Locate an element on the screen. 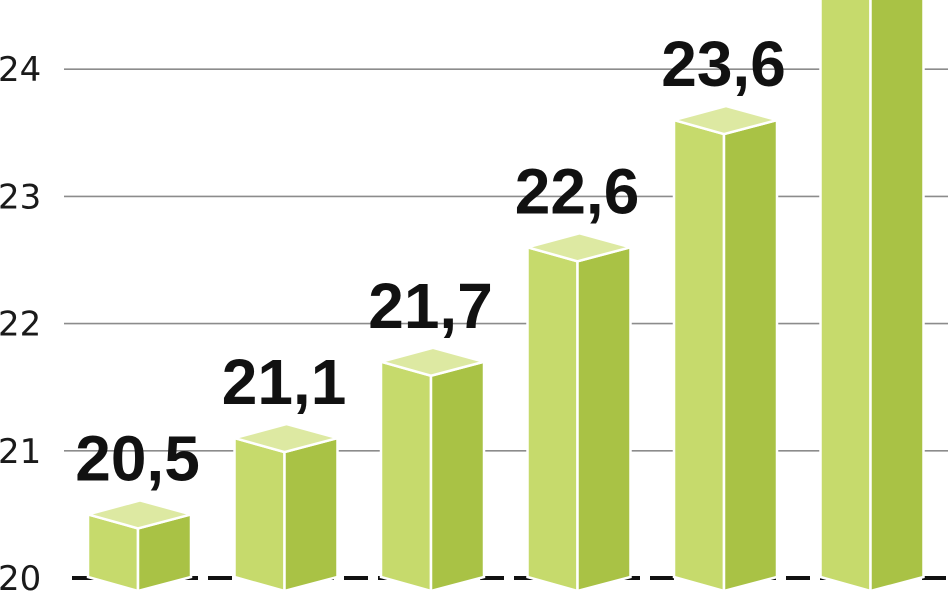 The image size is (948, 593). data-label: 21,7 is located at coordinates (430, 306).